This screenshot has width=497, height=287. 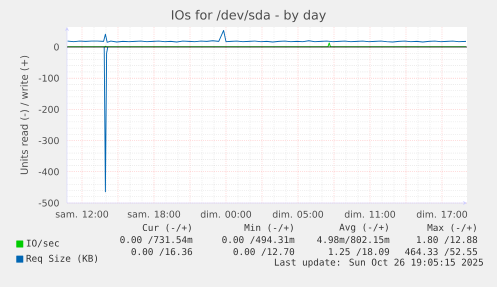 I want to click on text: 0.00 /12.70, so click(x=264, y=252).